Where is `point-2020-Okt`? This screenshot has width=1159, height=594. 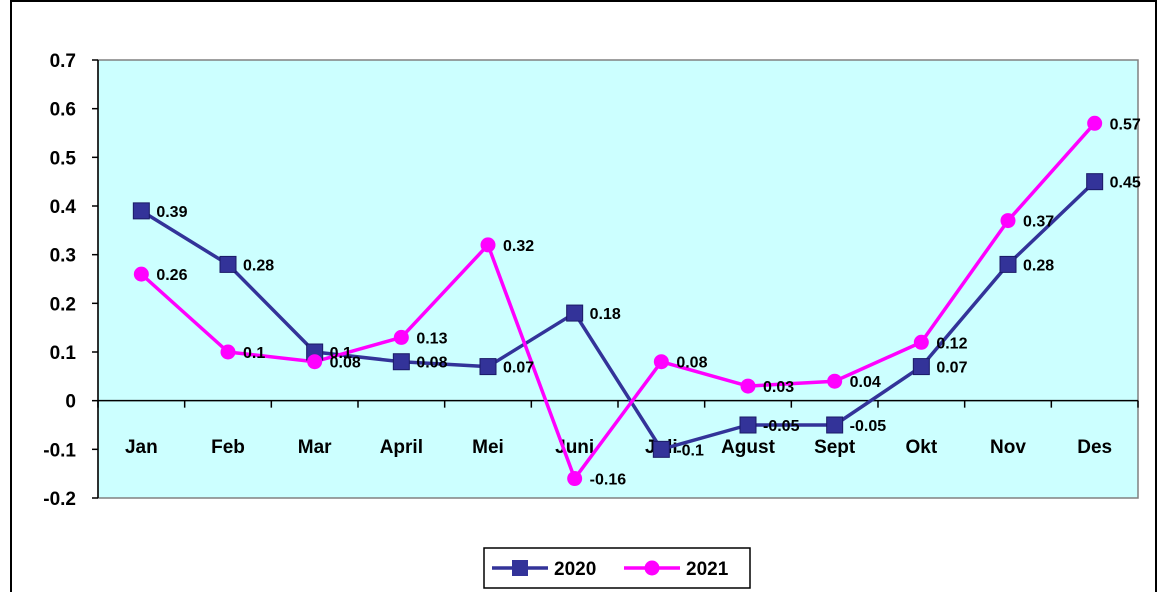 point-2020-Okt is located at coordinates (921, 367).